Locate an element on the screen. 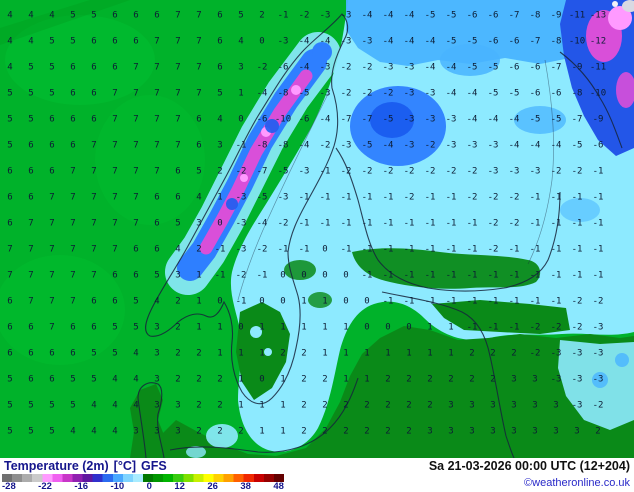  temp-value: -9 is located at coordinates (577, 67).